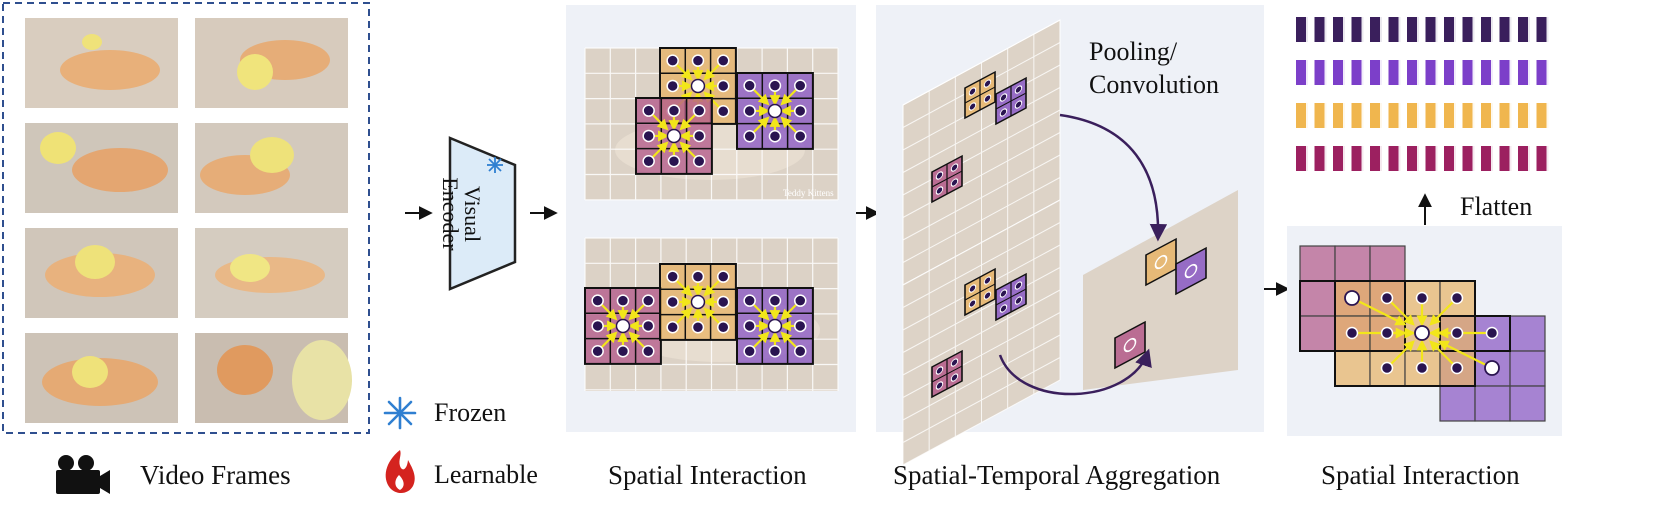 The width and height of the screenshot is (1661, 525). I want to click on right-node-left, so click(1352, 298).